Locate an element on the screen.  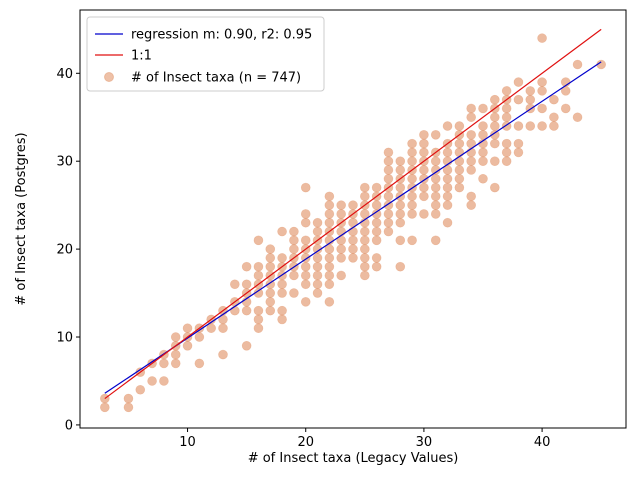
x-tick-label: 10 is located at coordinates (187, 442).